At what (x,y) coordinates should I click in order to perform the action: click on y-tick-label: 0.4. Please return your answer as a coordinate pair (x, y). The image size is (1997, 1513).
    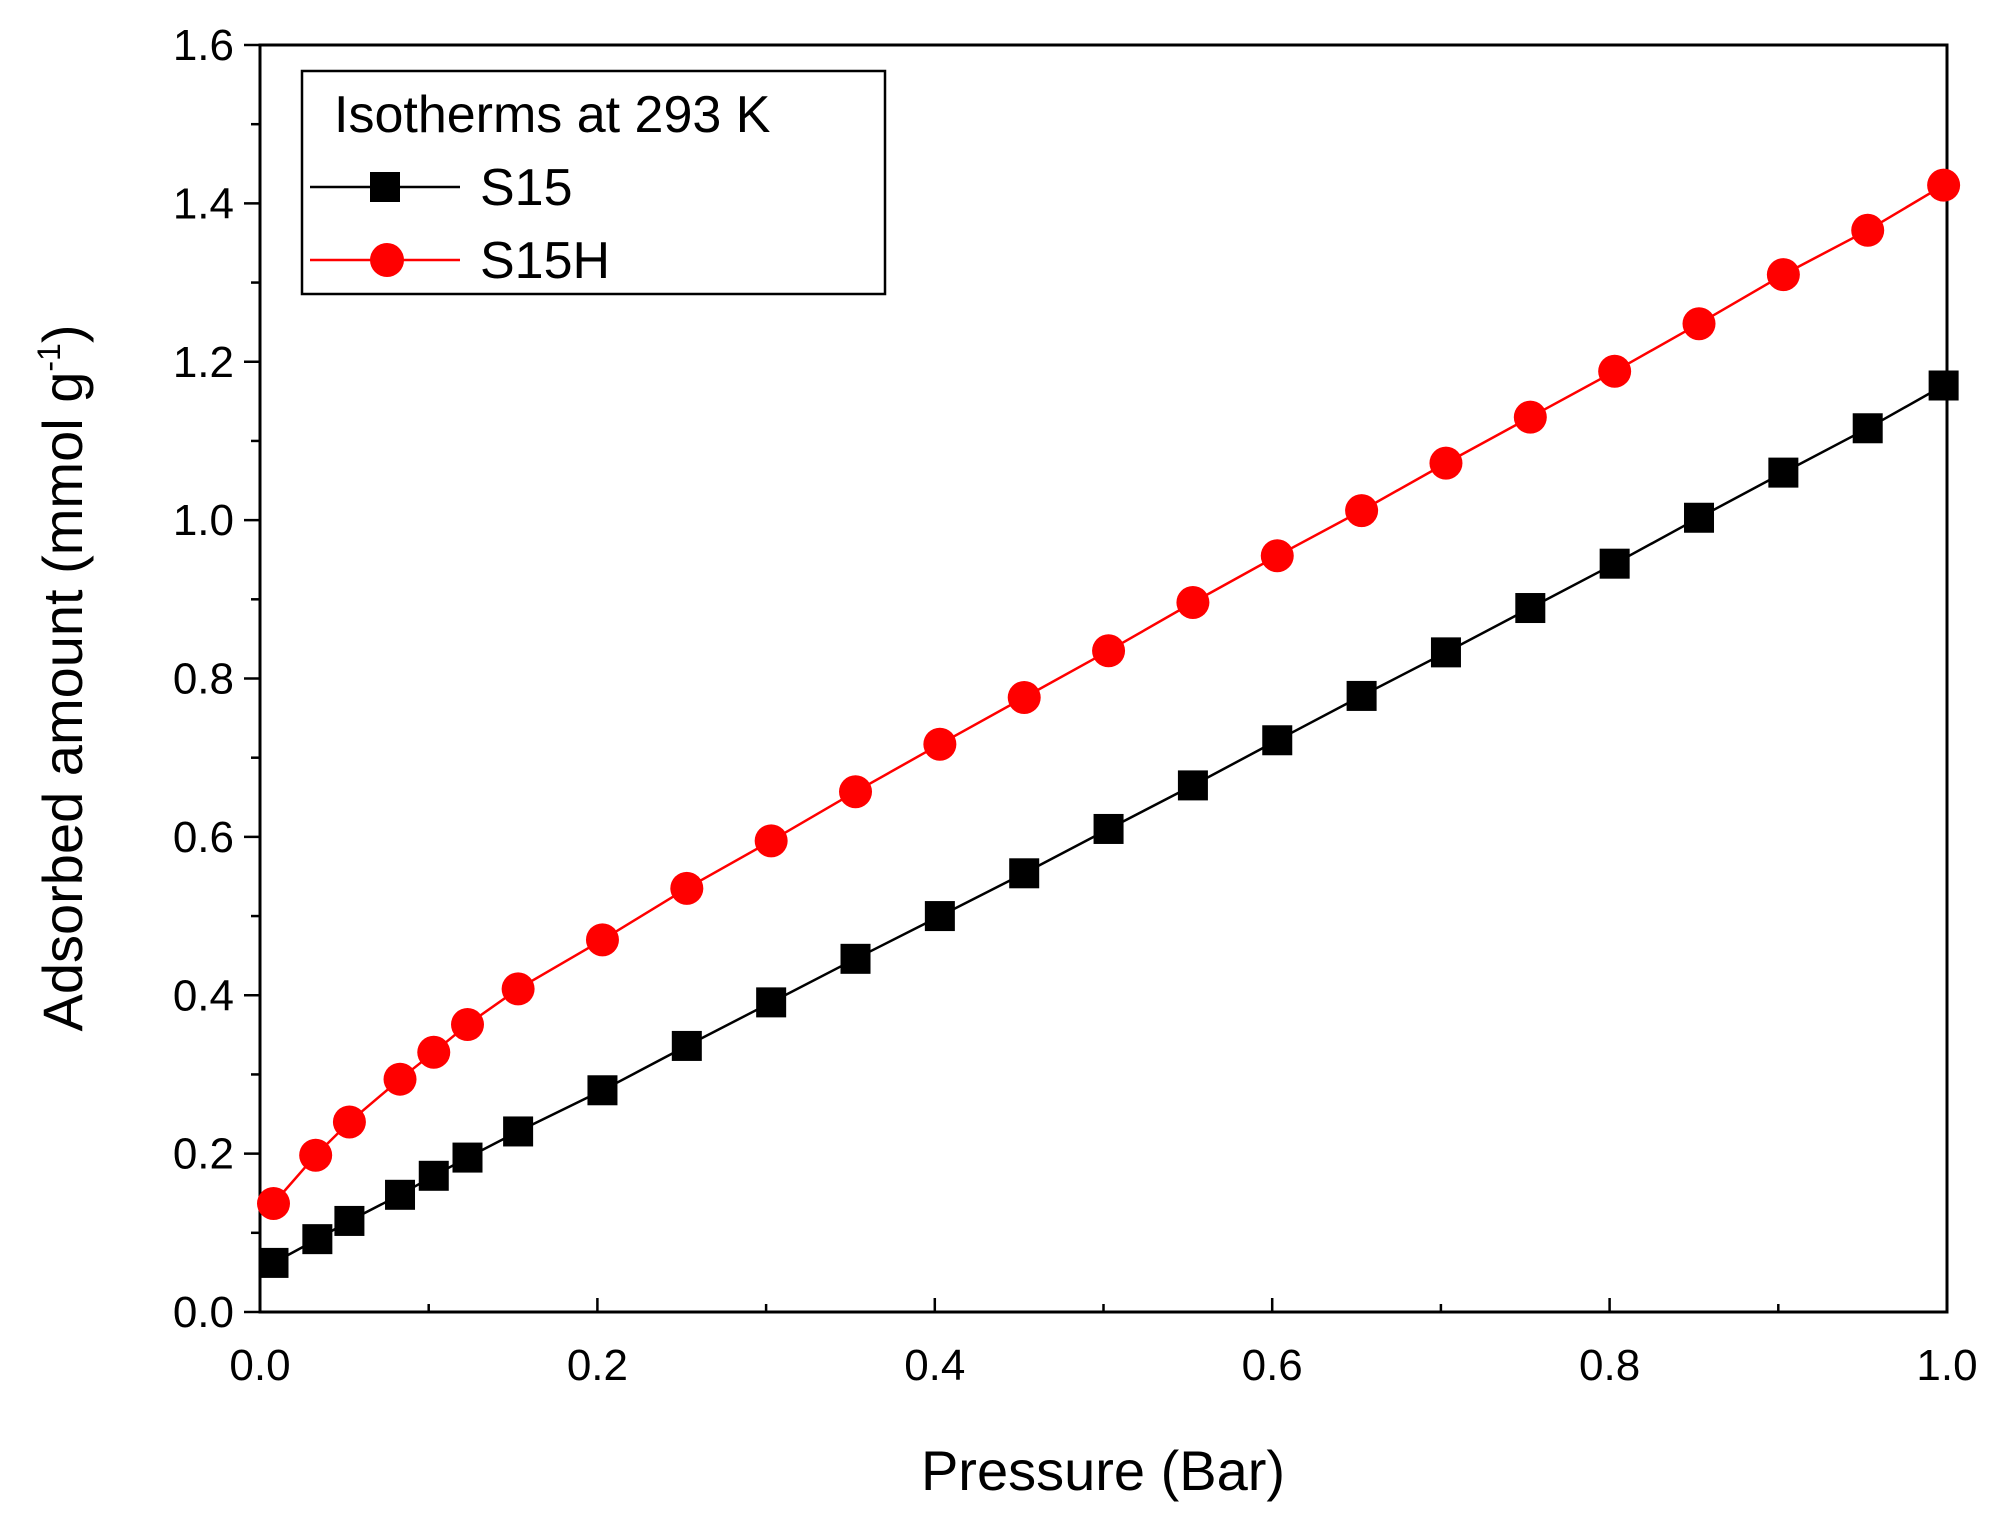
    Looking at the image, I should click on (203, 995).